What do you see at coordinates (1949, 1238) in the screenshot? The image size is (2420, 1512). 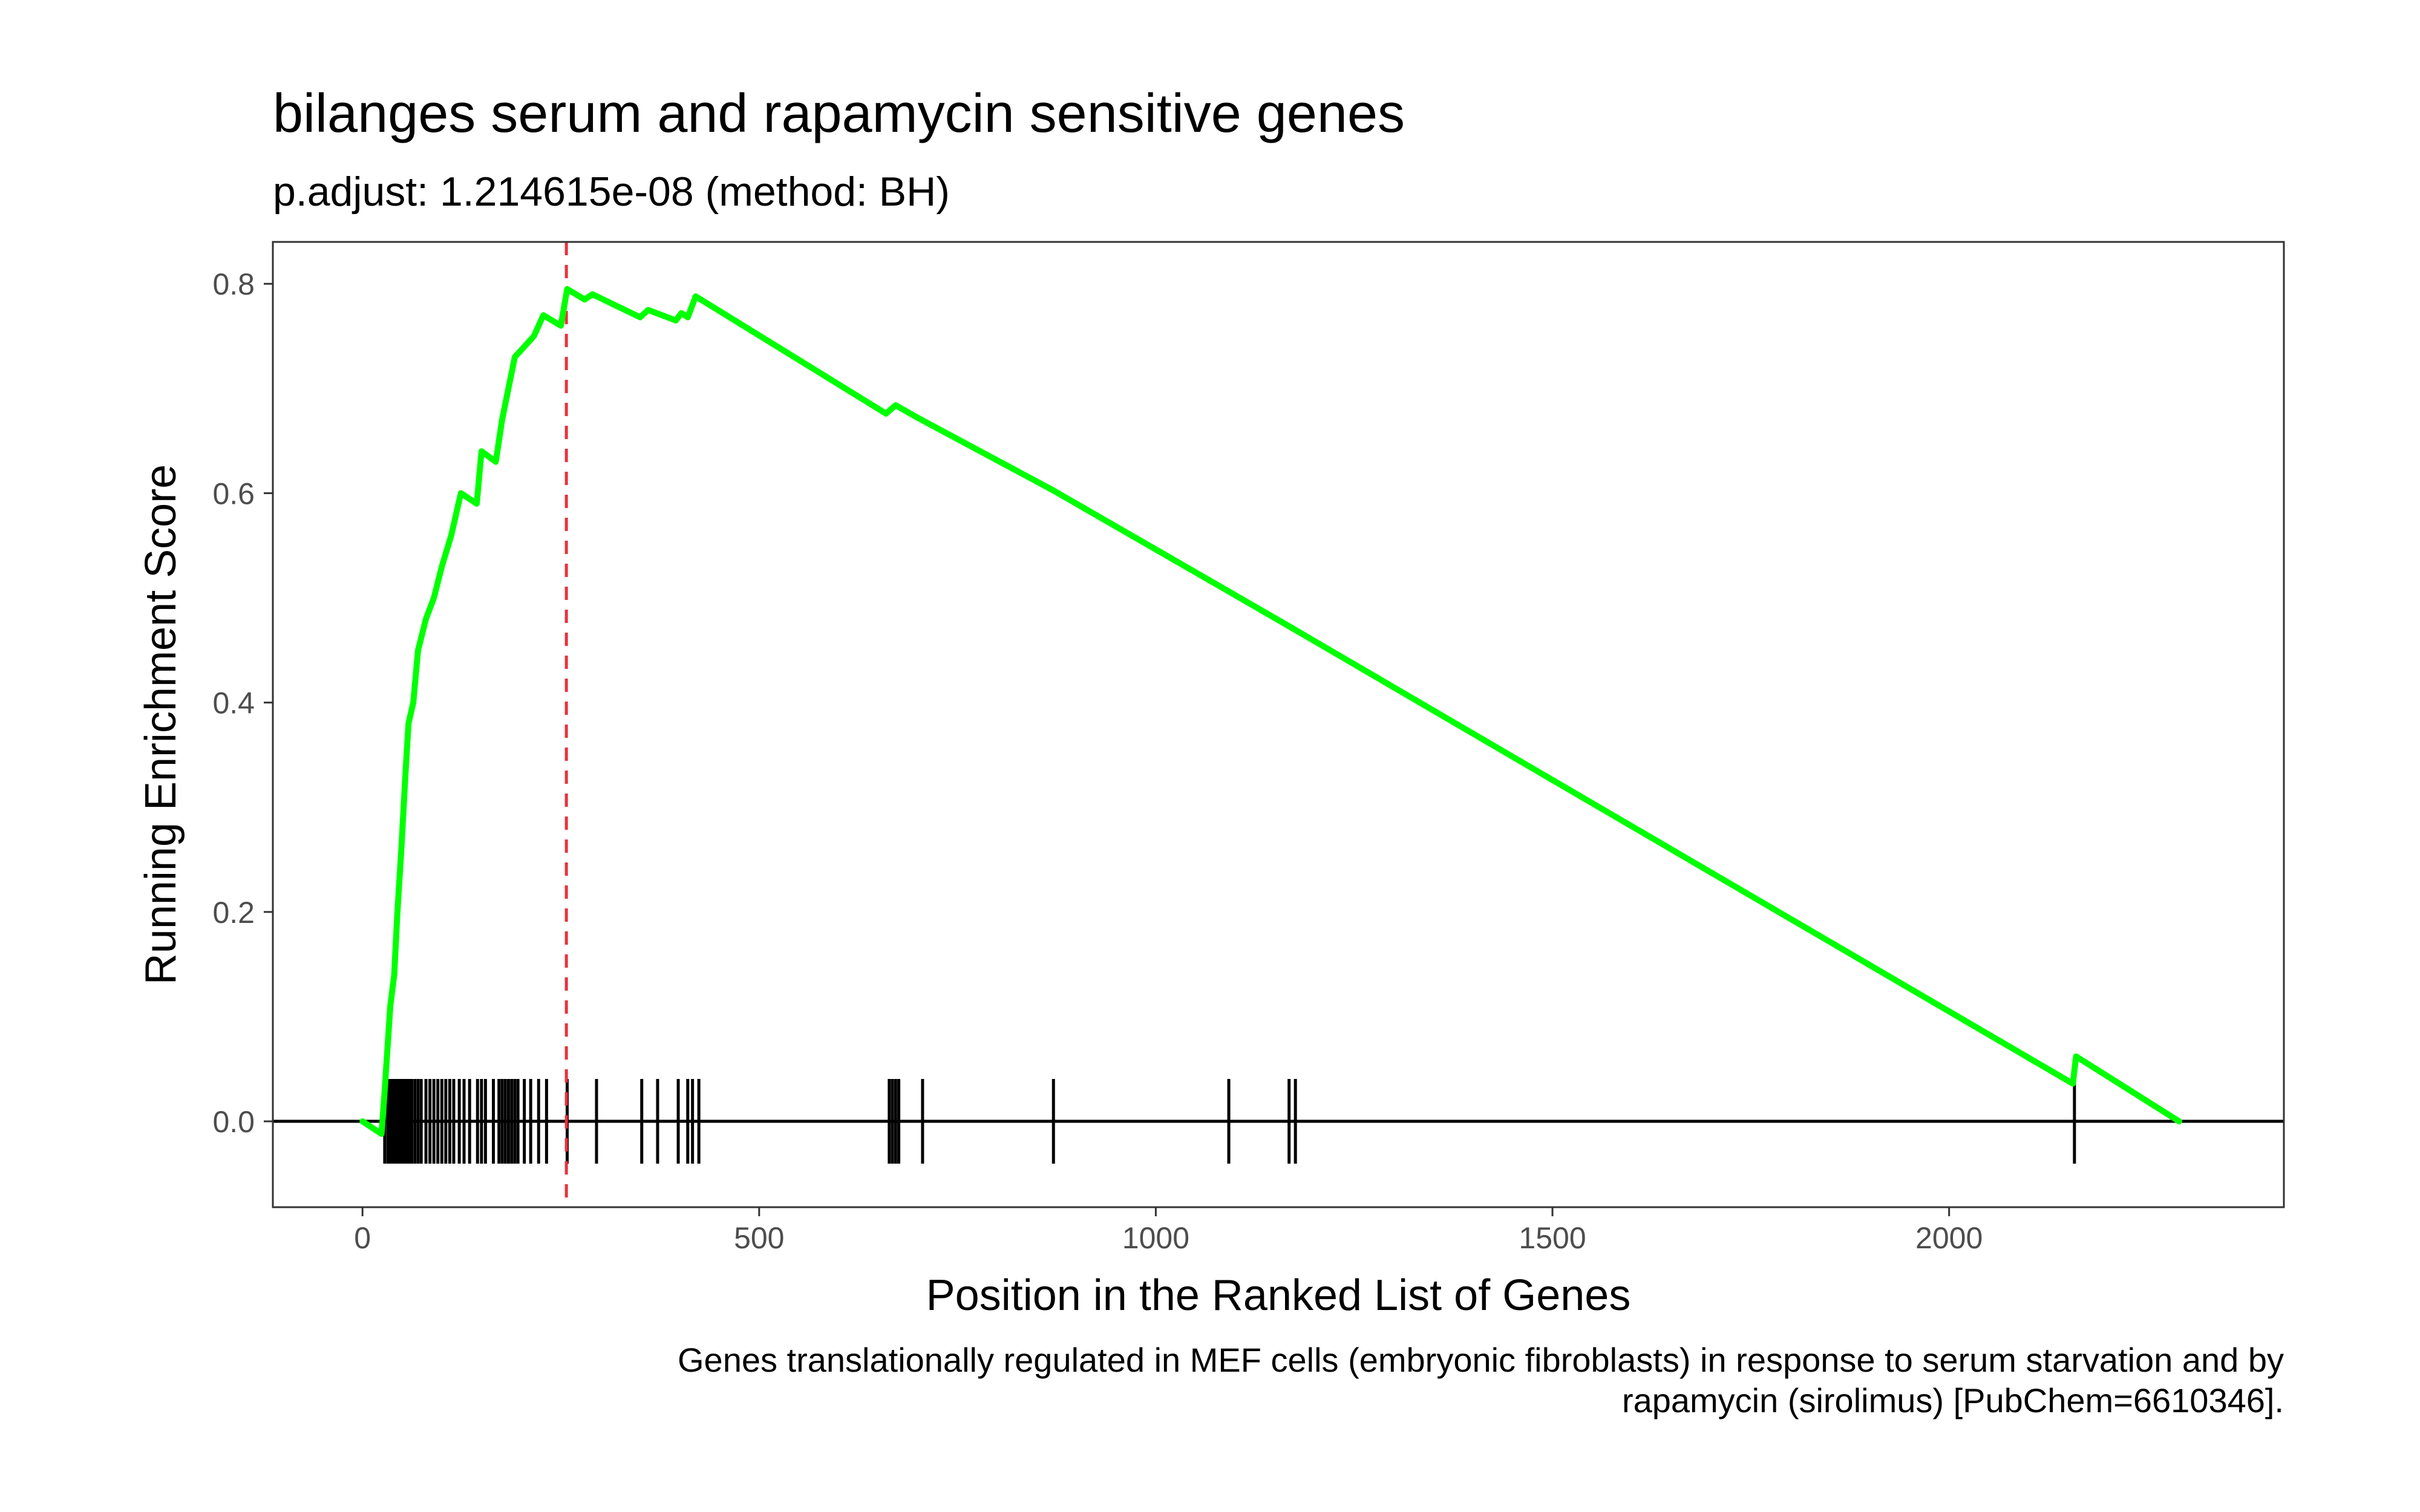 I see `x-tick-label: 2000` at bounding box center [1949, 1238].